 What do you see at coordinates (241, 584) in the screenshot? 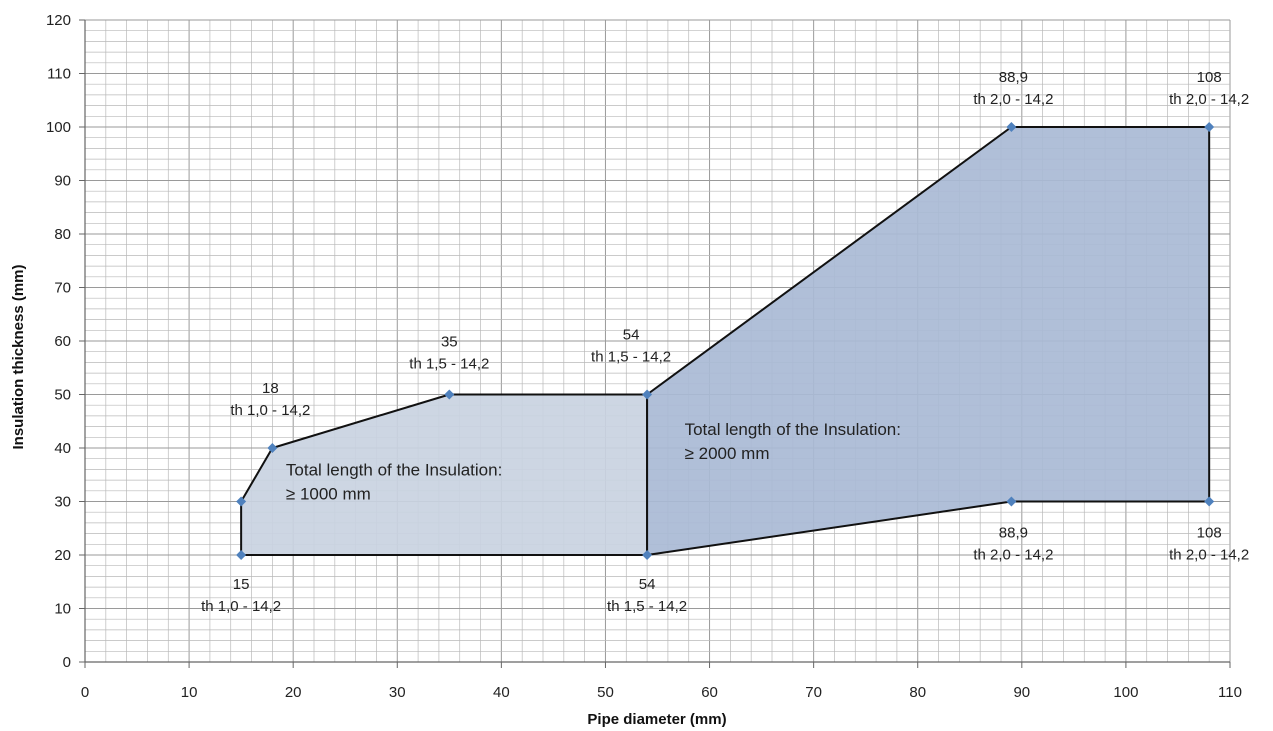
I see `data-point-label: 15` at bounding box center [241, 584].